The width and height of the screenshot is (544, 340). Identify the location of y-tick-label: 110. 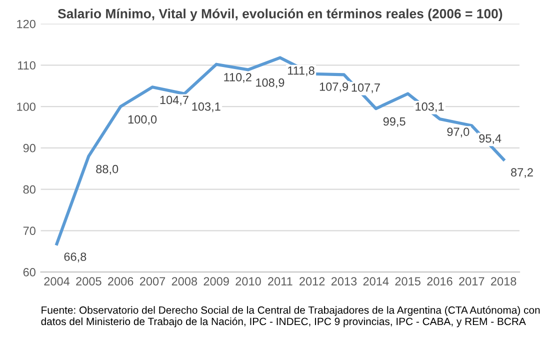
(27, 65).